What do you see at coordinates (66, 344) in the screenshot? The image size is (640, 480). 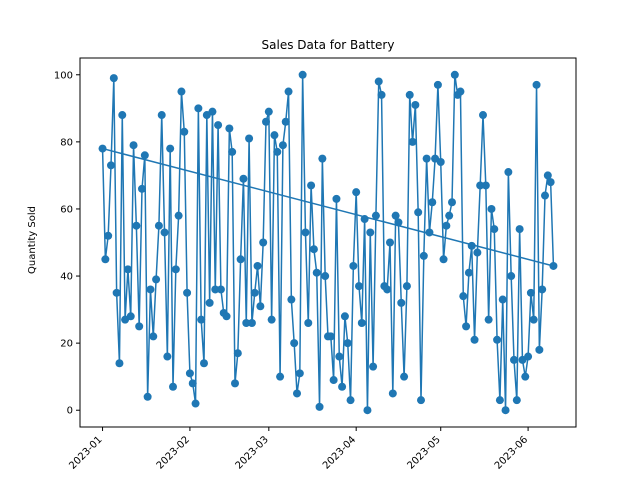 I see `y-tick-label: 20` at bounding box center [66, 344].